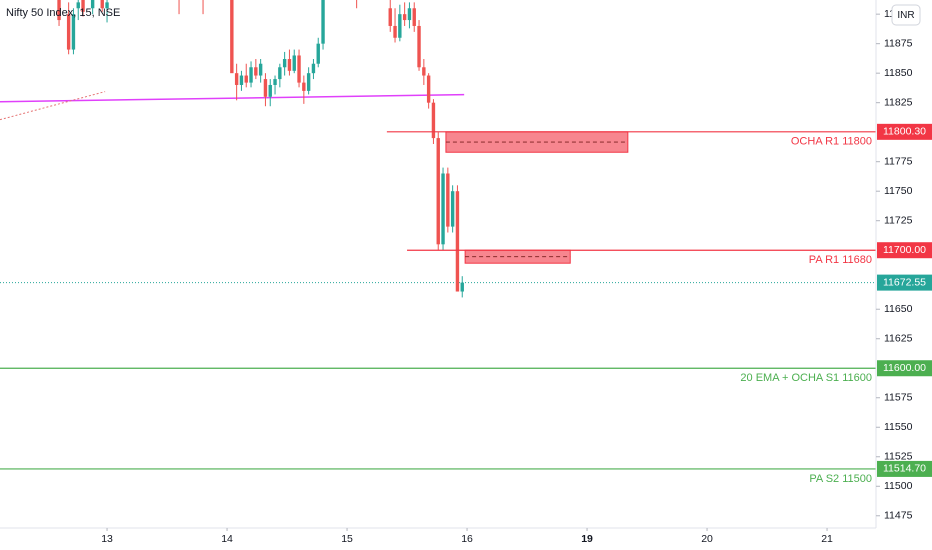 This screenshot has height=550, width=932. I want to click on price-tag-label: 11600.00, so click(904, 368).